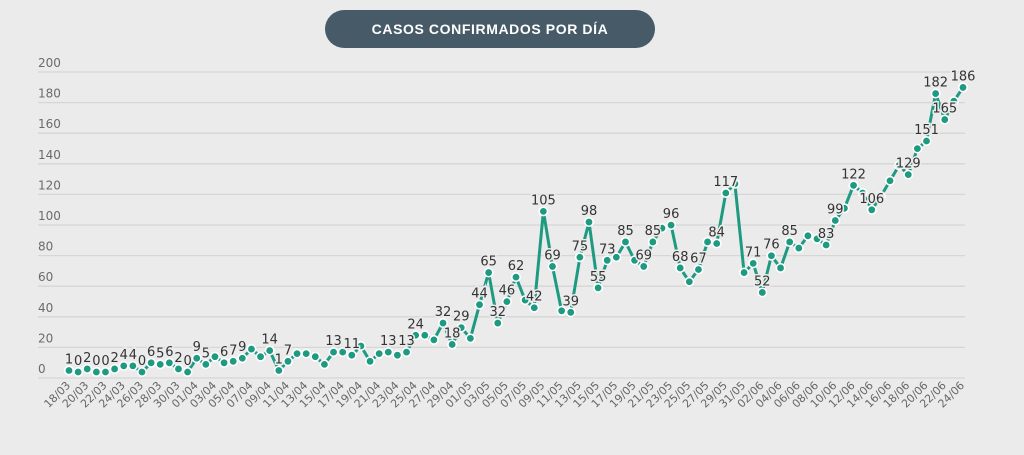  Describe the element at coordinates (862, 192) in the screenshot. I see `data-point-13/06` at that location.